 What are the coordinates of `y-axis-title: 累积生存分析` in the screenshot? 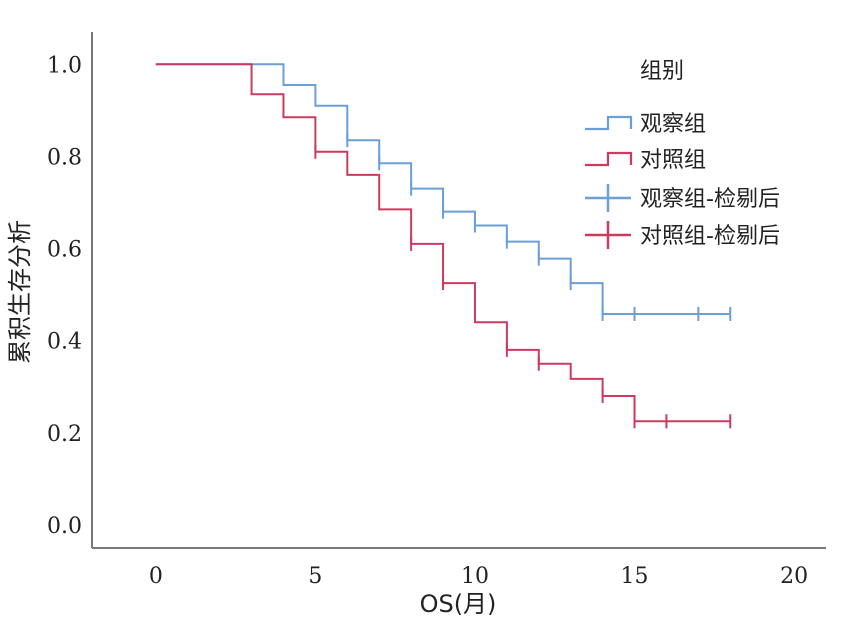 It's located at (20, 292).